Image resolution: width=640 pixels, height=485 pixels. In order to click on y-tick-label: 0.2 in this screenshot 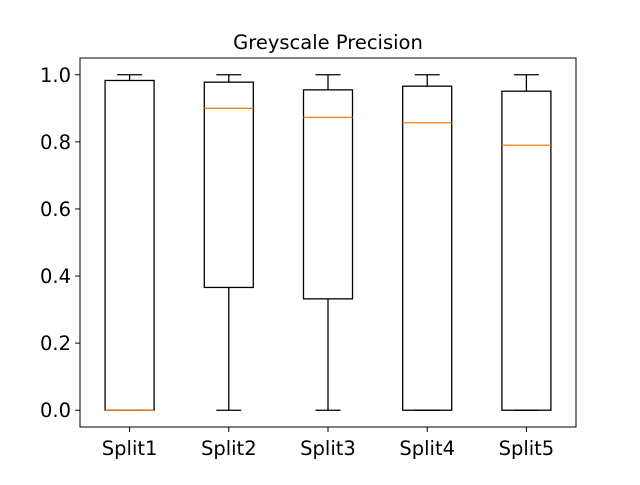, I will do `click(55, 343)`.